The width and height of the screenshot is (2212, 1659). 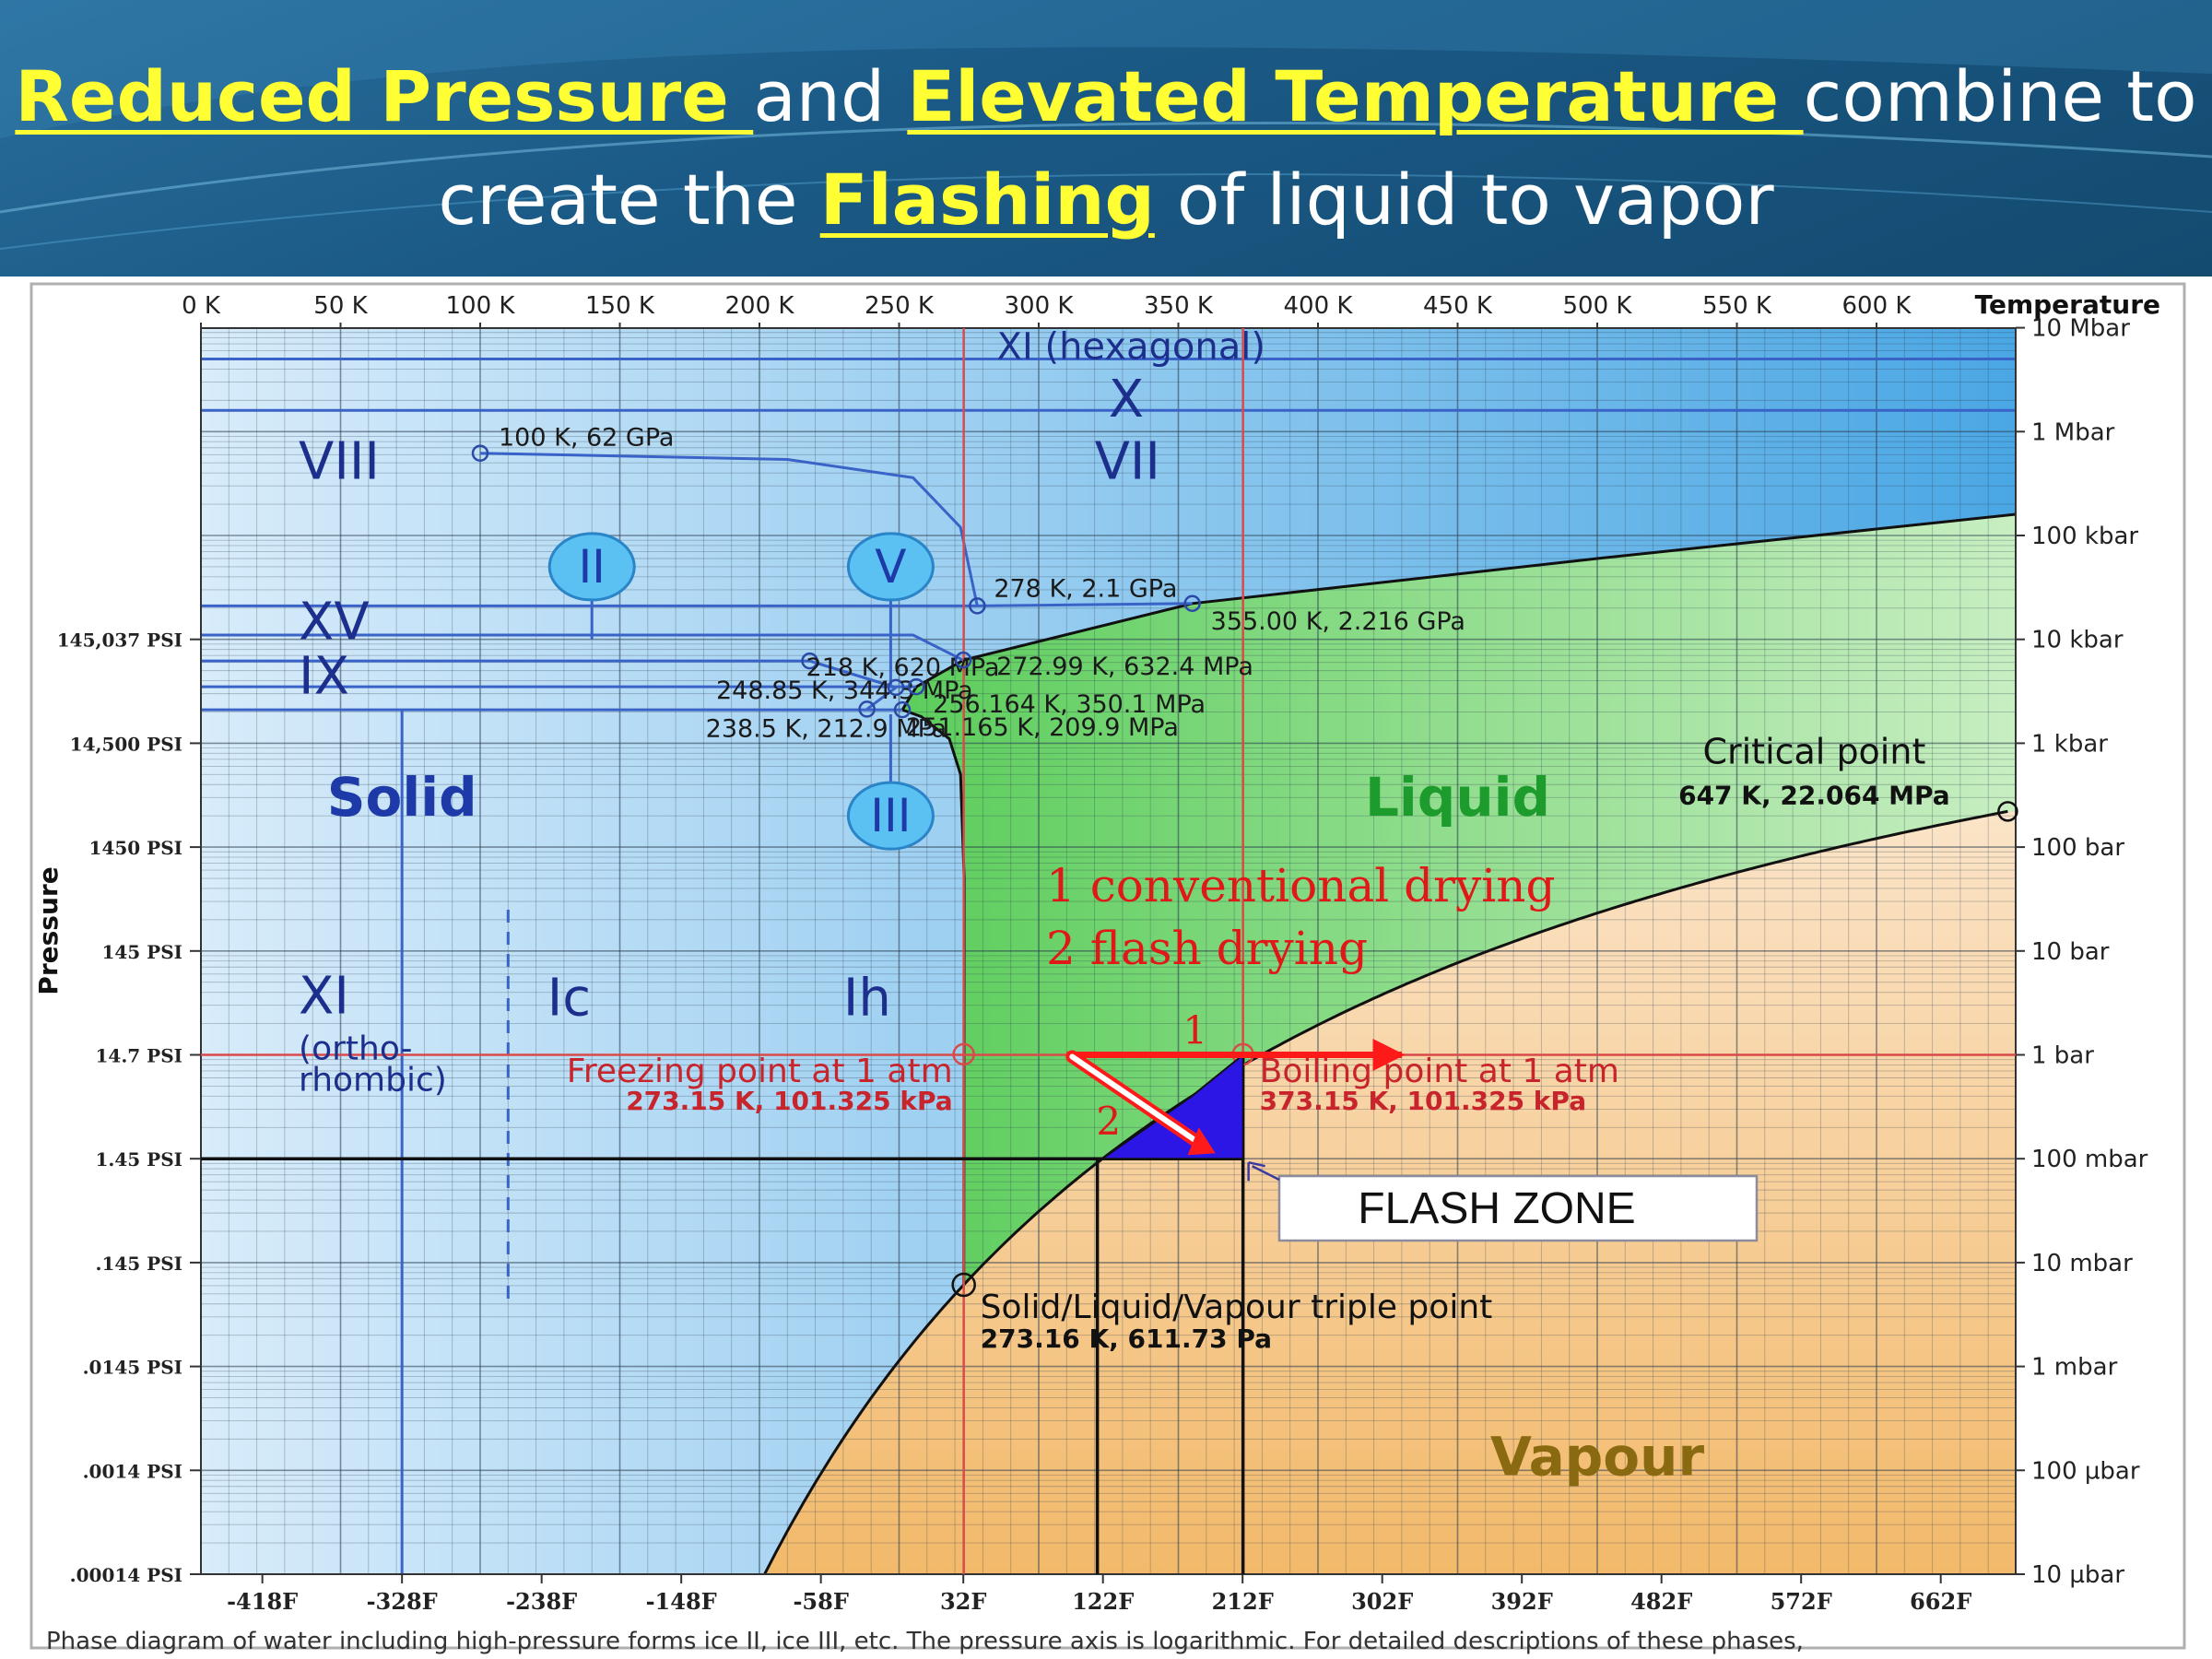 I want to click on fahrenheit-tick-label: -58F, so click(x=820, y=1601).